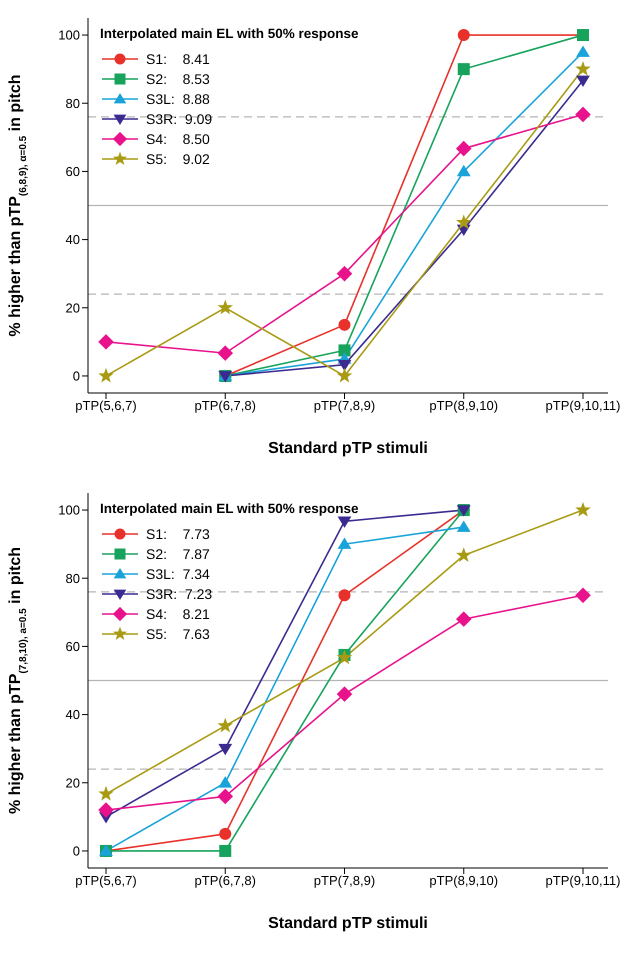  Describe the element at coordinates (178, 534) in the screenshot. I see `legend-label: S1: 7.73` at that location.